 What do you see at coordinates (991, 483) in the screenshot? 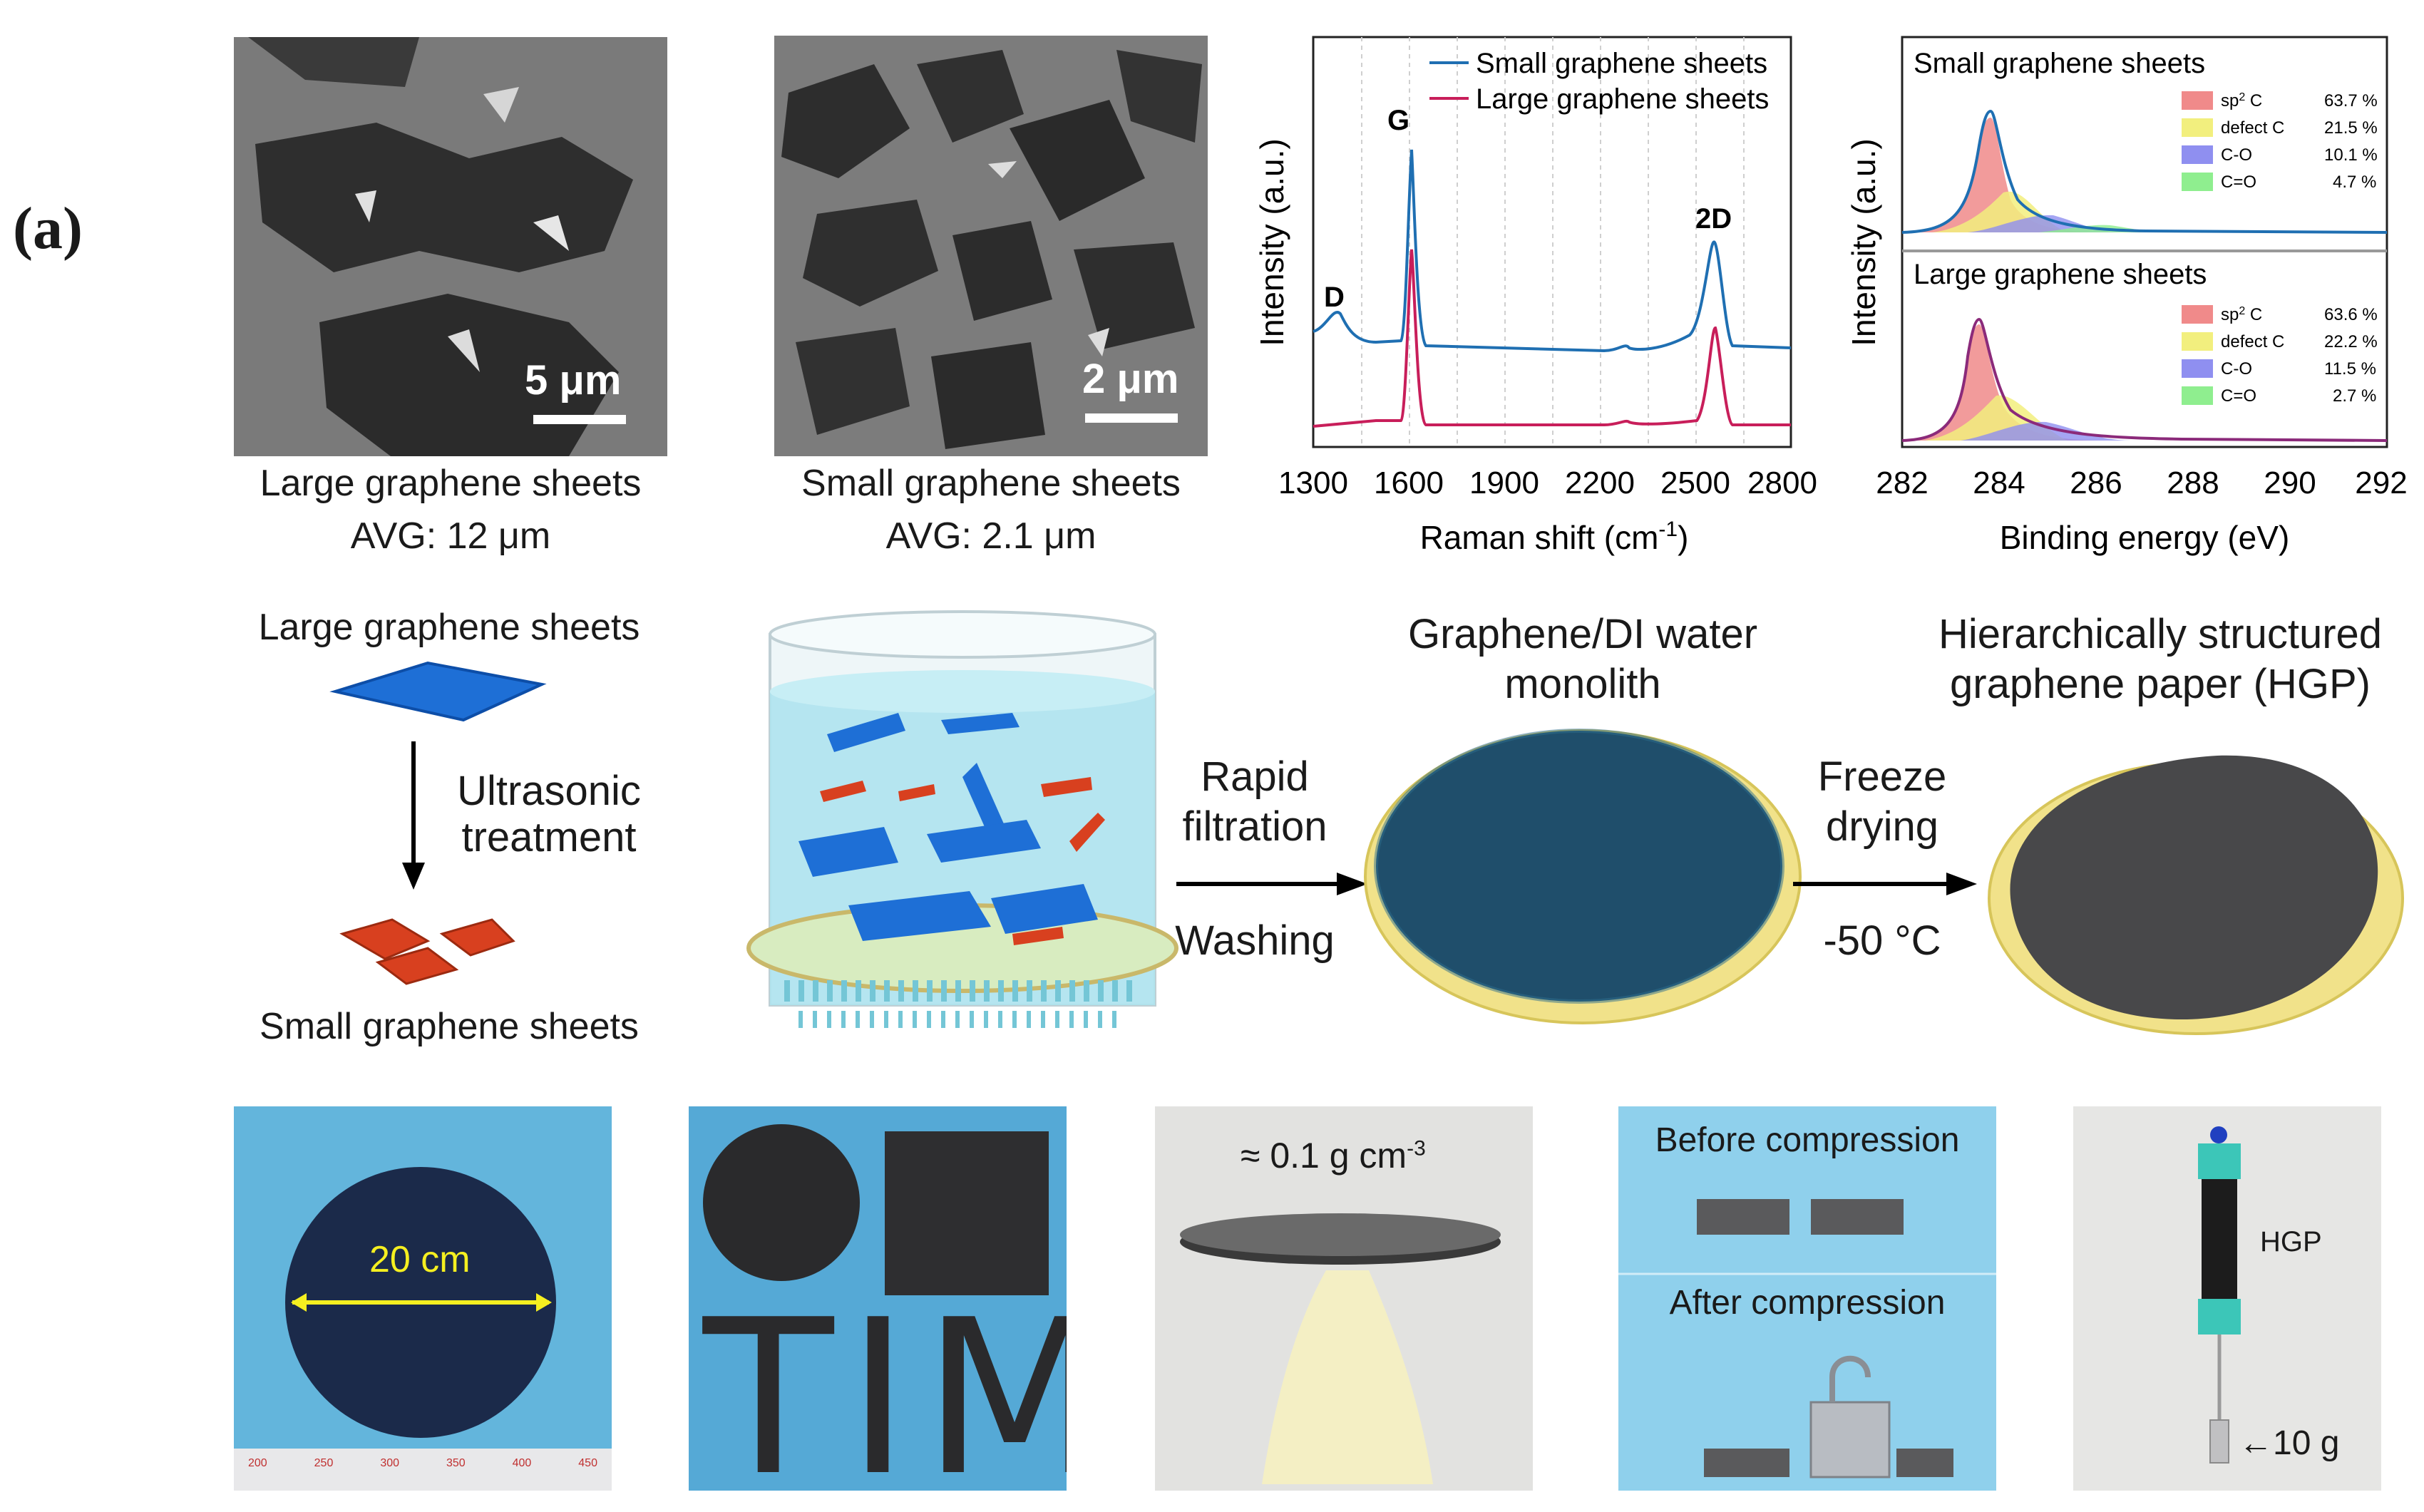
I see `sem-small-caption: Small graphene sheets` at bounding box center [991, 483].